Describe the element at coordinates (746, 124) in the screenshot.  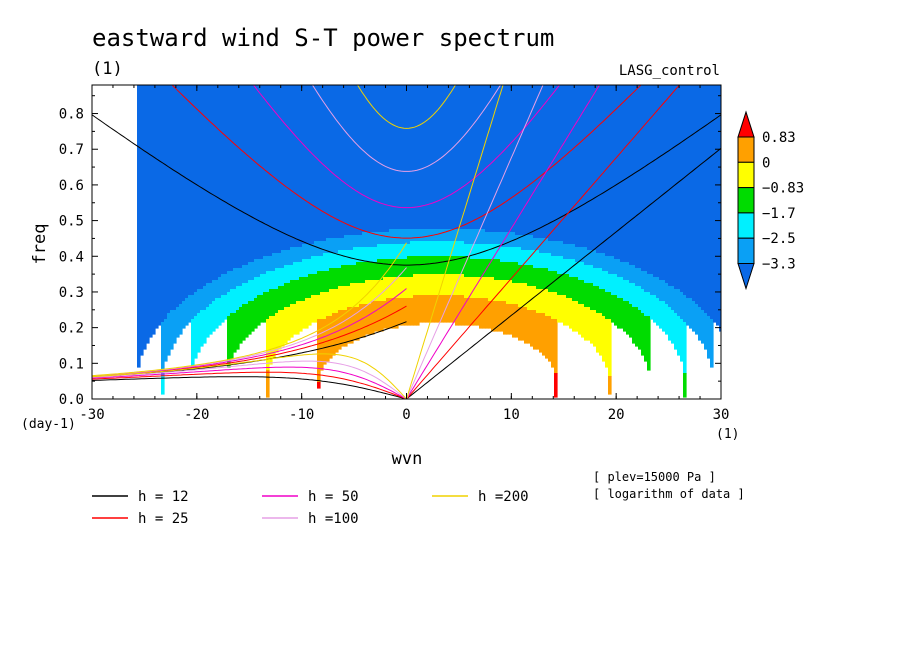
I see `colorbar-top-arrow` at that location.